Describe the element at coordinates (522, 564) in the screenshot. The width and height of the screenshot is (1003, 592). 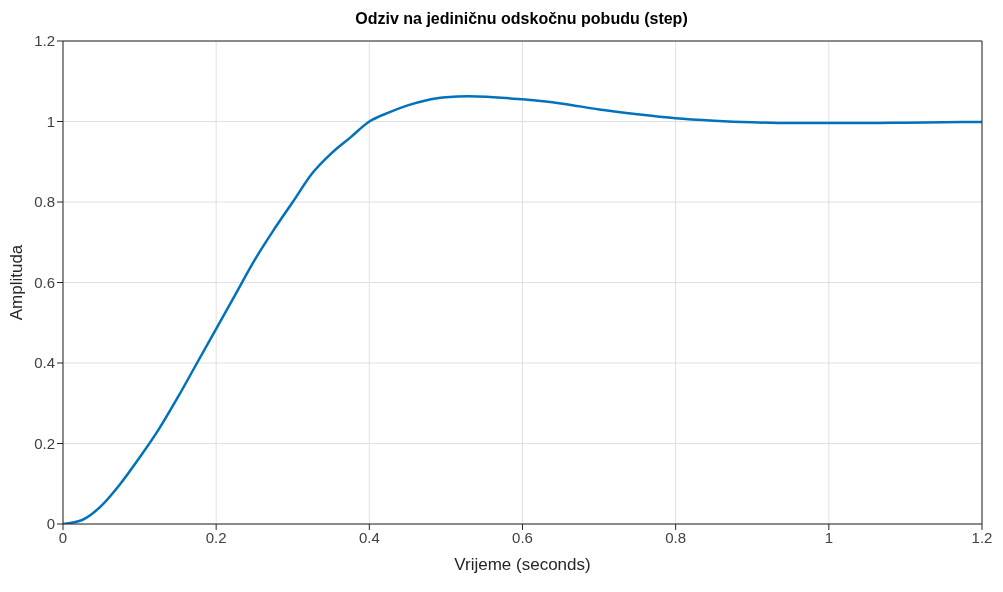
I see `x-axis-title: Vrijeme (seconds)` at that location.